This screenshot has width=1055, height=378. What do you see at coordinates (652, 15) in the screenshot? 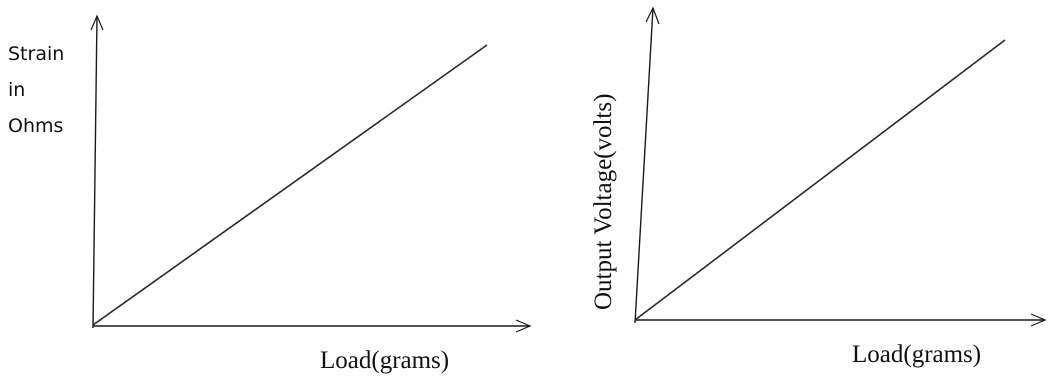
I see `right-y-axis-arrow` at bounding box center [652, 15].